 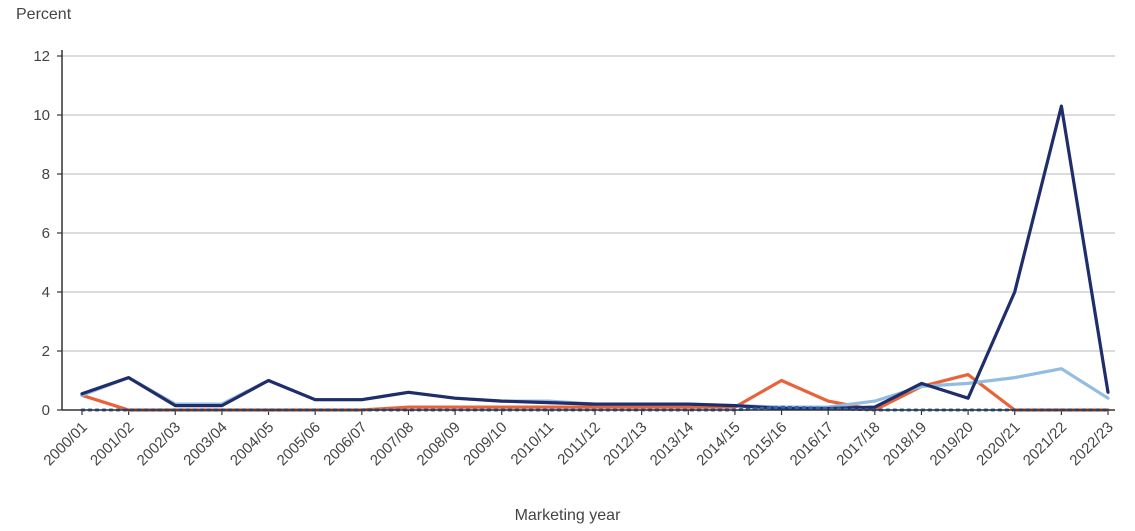 I want to click on x-axis-title: Marketing year, so click(x=567, y=515).